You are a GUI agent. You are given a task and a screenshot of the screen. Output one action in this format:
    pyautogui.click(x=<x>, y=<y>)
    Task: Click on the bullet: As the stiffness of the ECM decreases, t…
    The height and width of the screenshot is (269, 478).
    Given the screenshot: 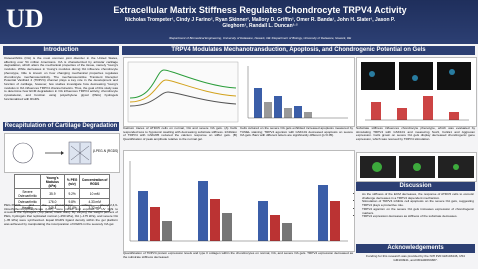 What is the action you would take?
    pyautogui.click(x=418, y=196)
    